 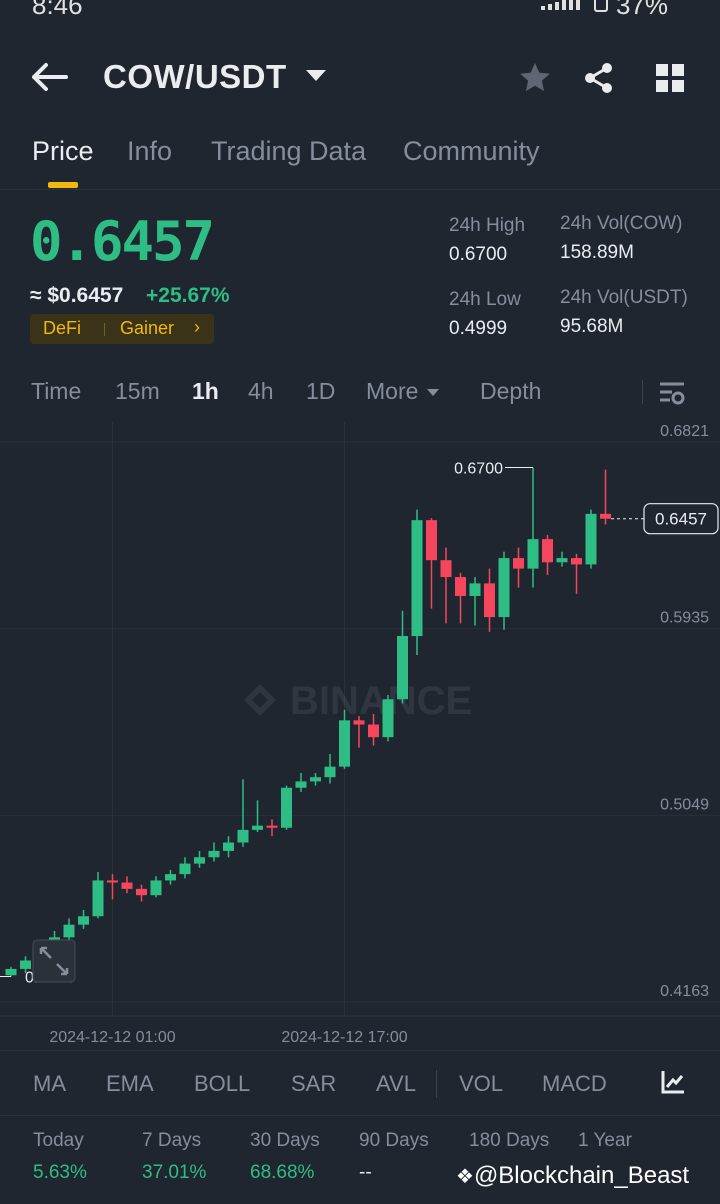 I want to click on watermark-logo-icon: ❖, so click(x=465, y=1177).